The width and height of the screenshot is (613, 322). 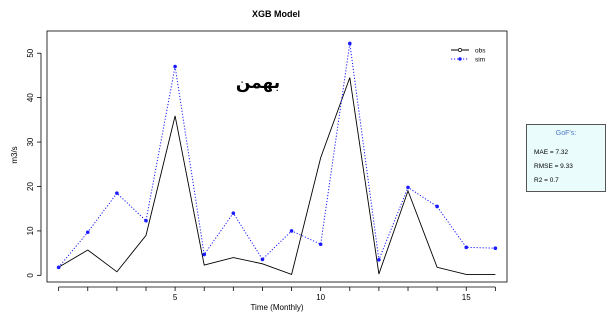 I want to click on persian-annotation: بهمن, so click(x=258, y=83).